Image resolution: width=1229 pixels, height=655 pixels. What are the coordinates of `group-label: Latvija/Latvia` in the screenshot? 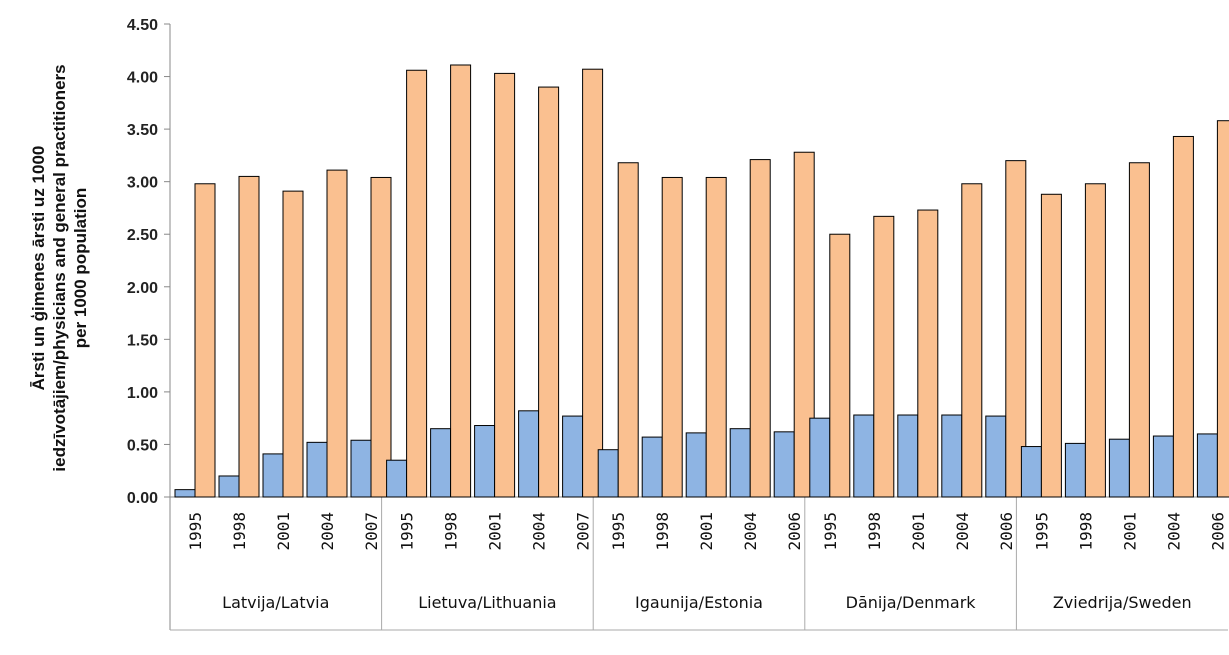 It's located at (275, 602).